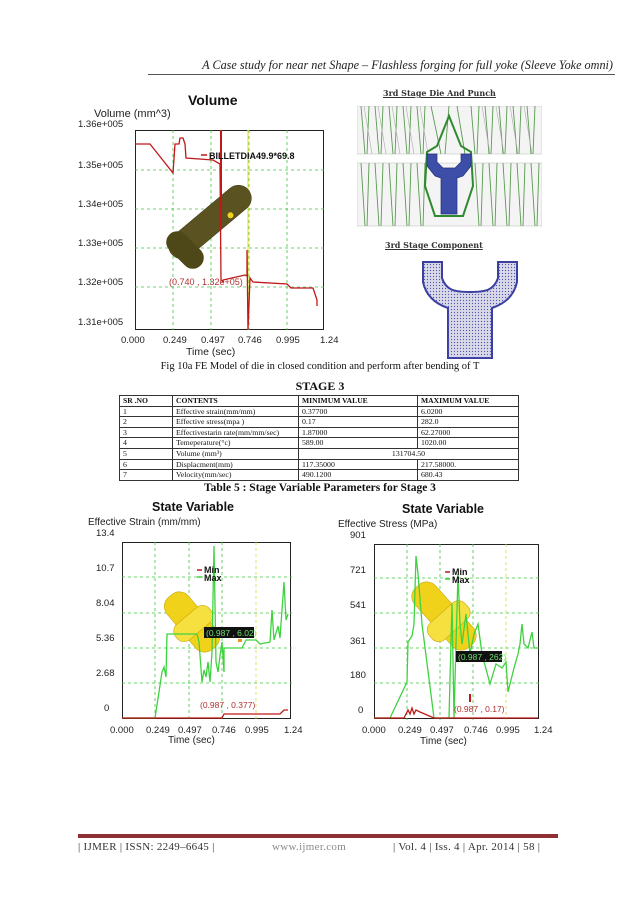 The height and width of the screenshot is (902, 638). What do you see at coordinates (543, 730) in the screenshot?
I see `stress-x-tick: 1.24` at bounding box center [543, 730].